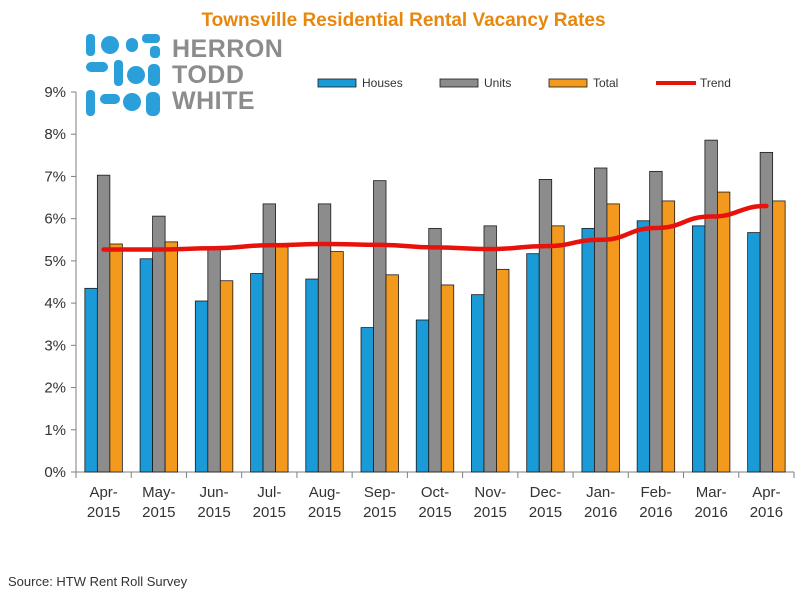  What do you see at coordinates (380, 492) in the screenshot?
I see `x-tick-label-month: Sep-` at bounding box center [380, 492].